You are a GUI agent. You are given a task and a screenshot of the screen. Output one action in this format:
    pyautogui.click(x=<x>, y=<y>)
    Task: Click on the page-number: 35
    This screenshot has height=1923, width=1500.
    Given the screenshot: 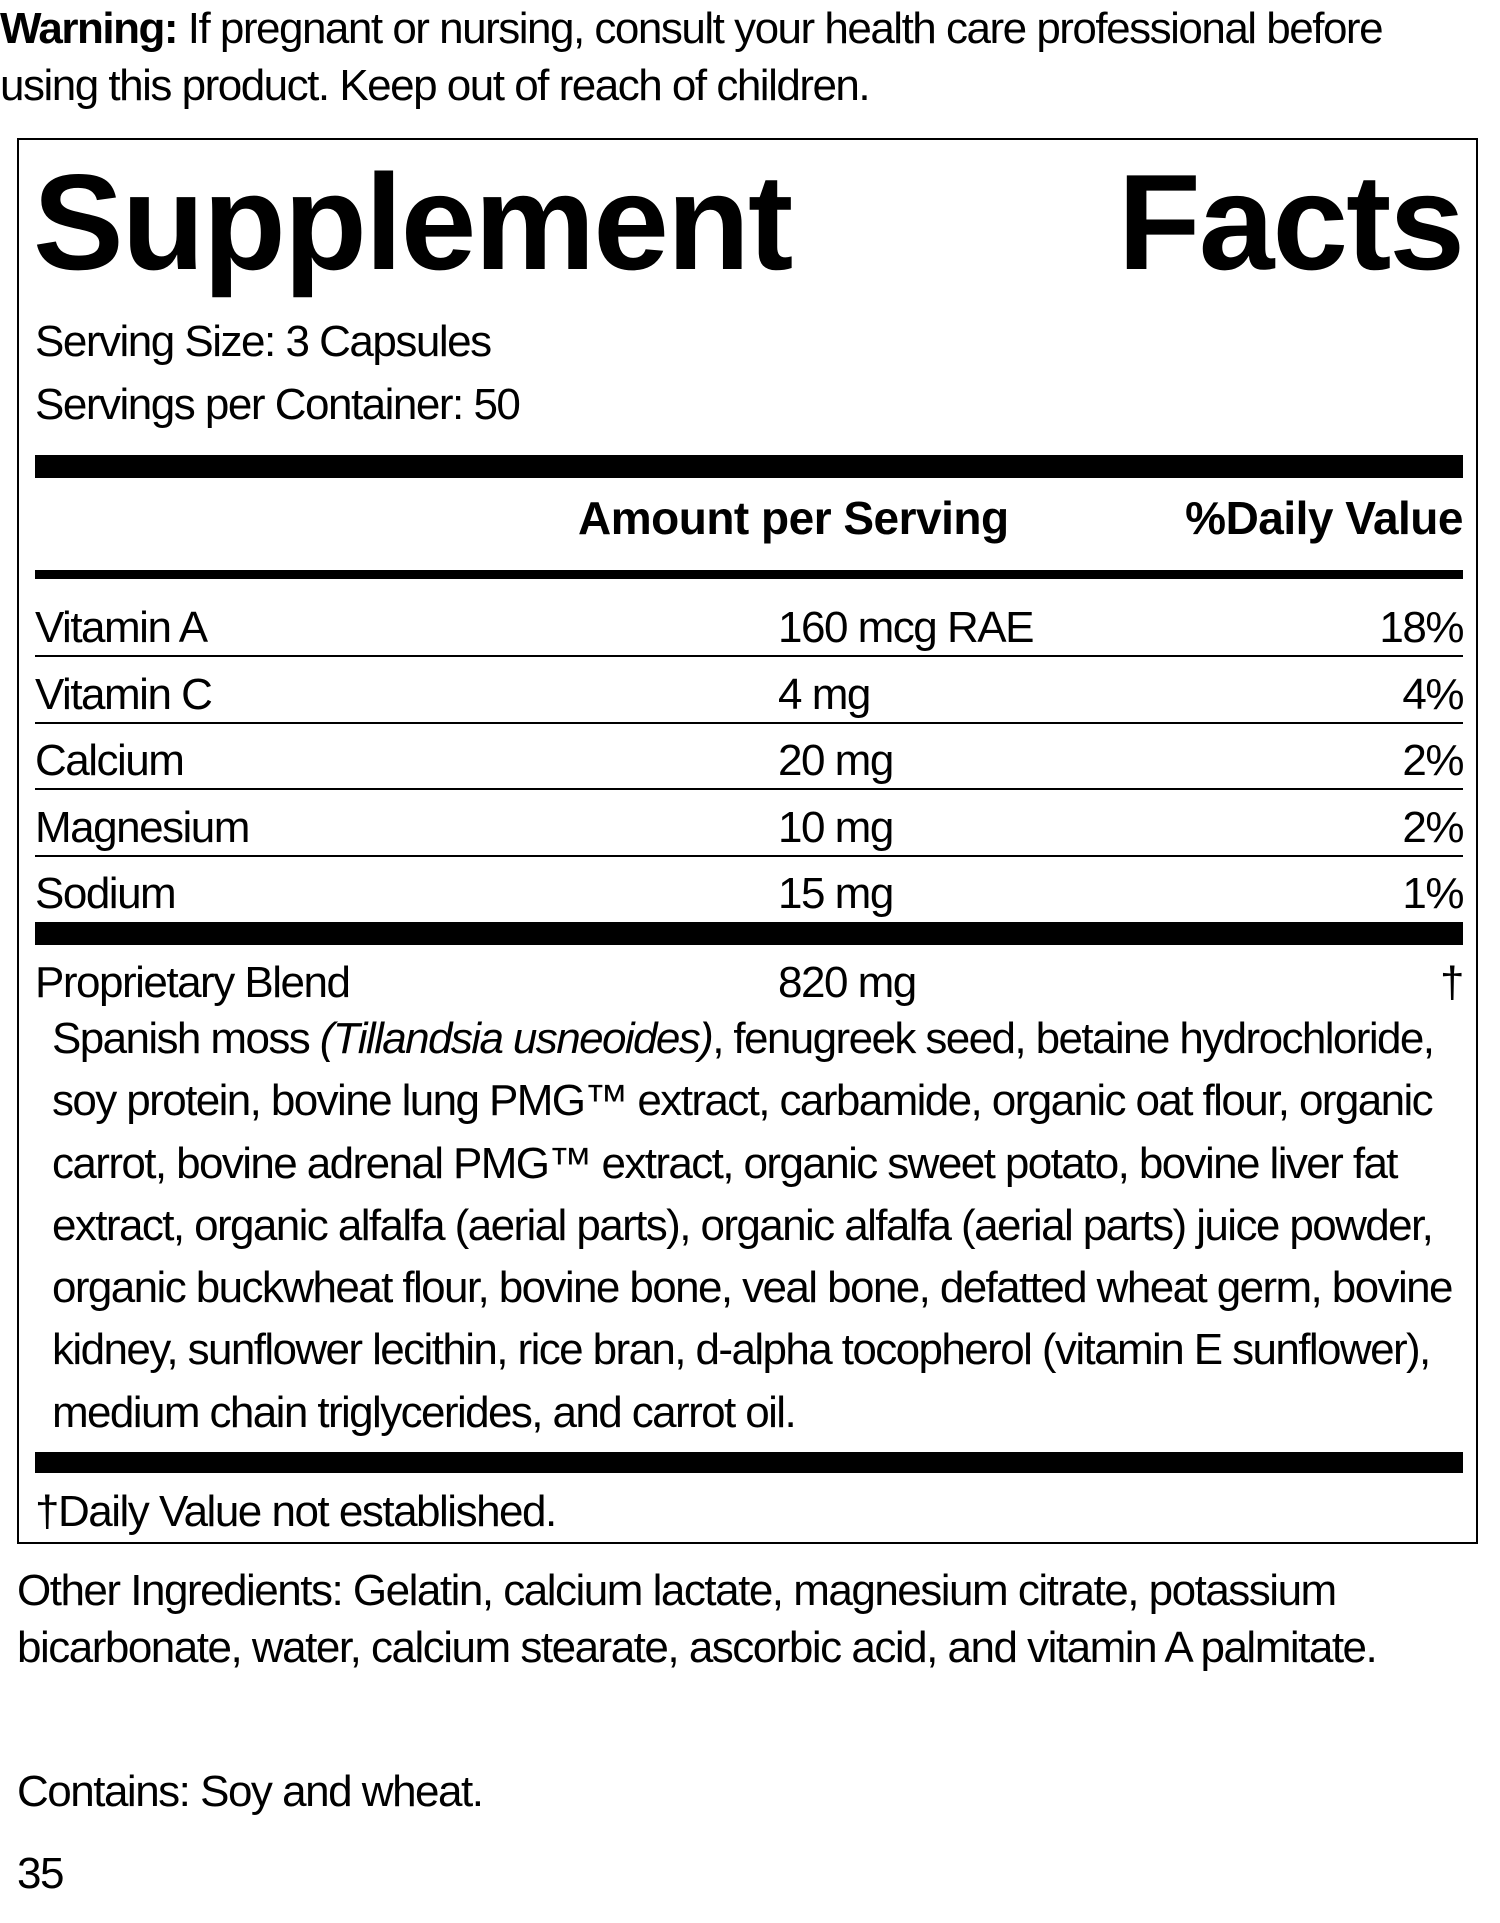 What is the action you would take?
    pyautogui.click(x=40, y=1873)
    